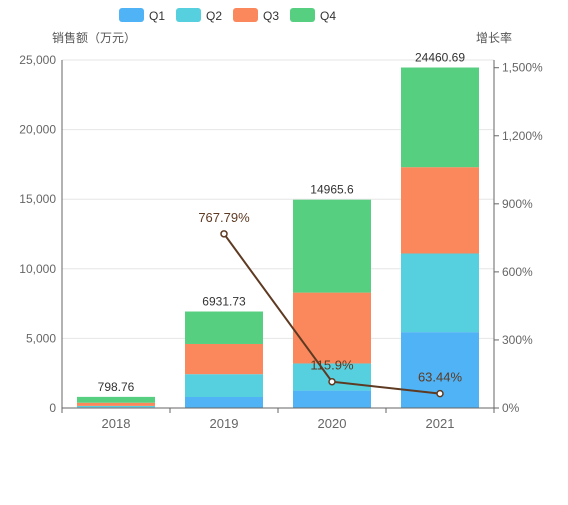 The image size is (568, 505). What do you see at coordinates (440, 210) in the screenshot?
I see `bar-q3-2021` at bounding box center [440, 210].